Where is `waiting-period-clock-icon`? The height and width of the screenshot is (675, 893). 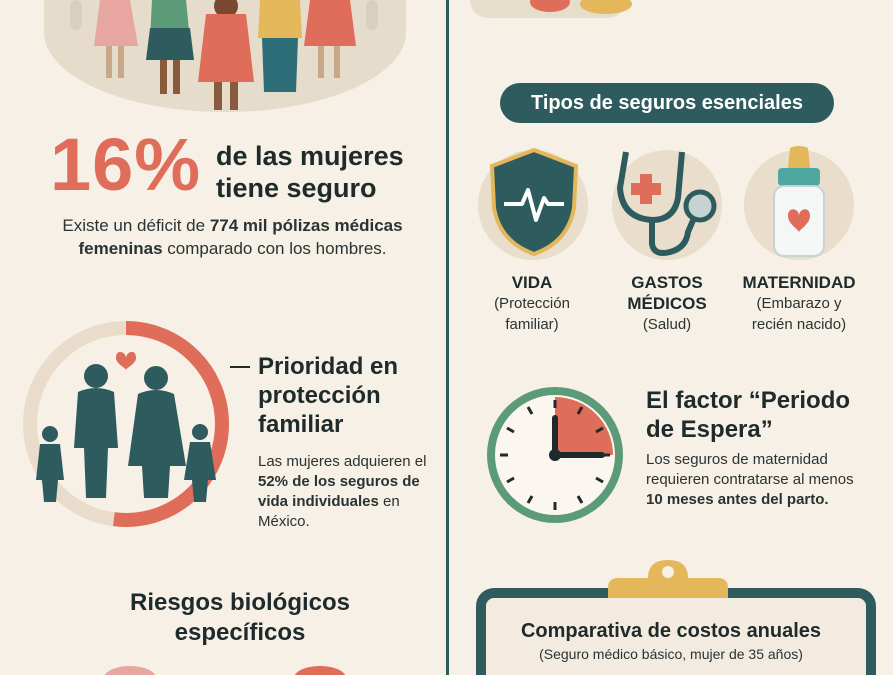 waiting-period-clock-icon is located at coordinates (555, 455).